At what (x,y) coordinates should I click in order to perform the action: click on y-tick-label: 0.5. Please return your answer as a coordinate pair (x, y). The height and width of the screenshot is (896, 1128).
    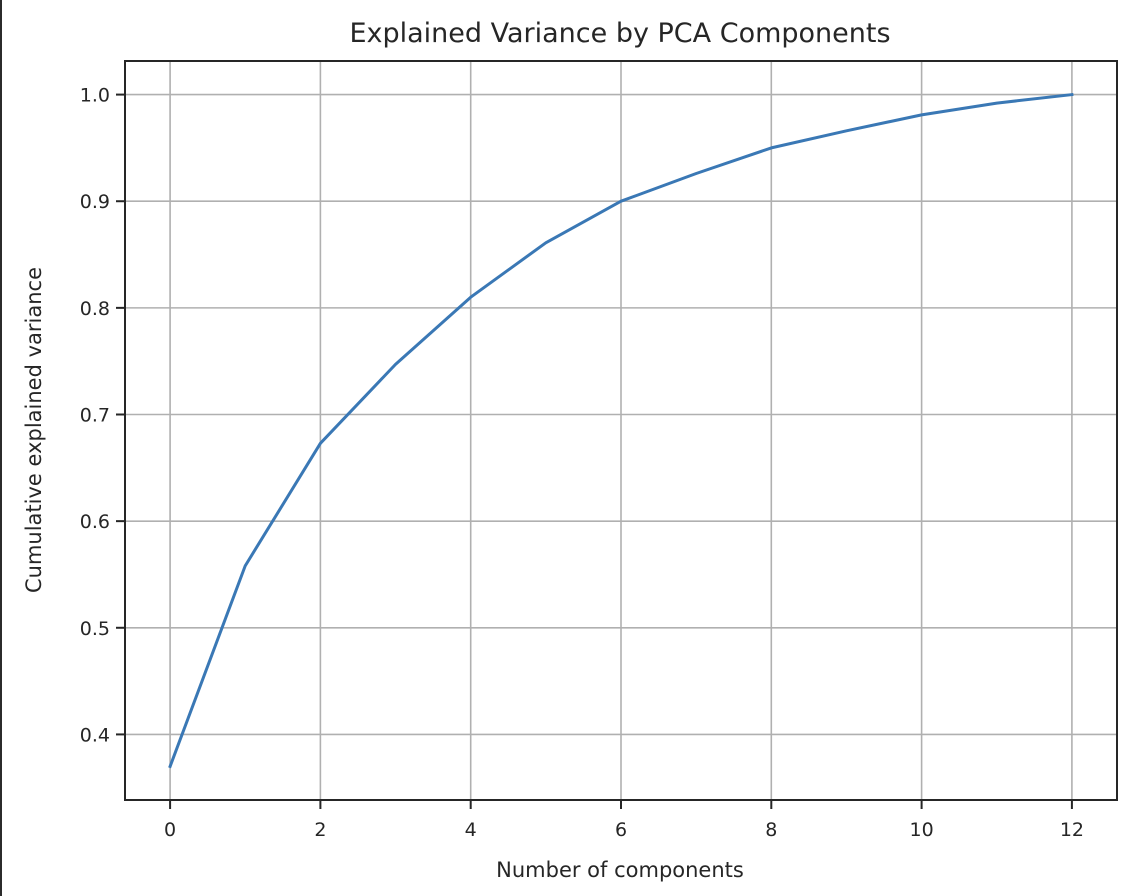
    Looking at the image, I should click on (95, 629).